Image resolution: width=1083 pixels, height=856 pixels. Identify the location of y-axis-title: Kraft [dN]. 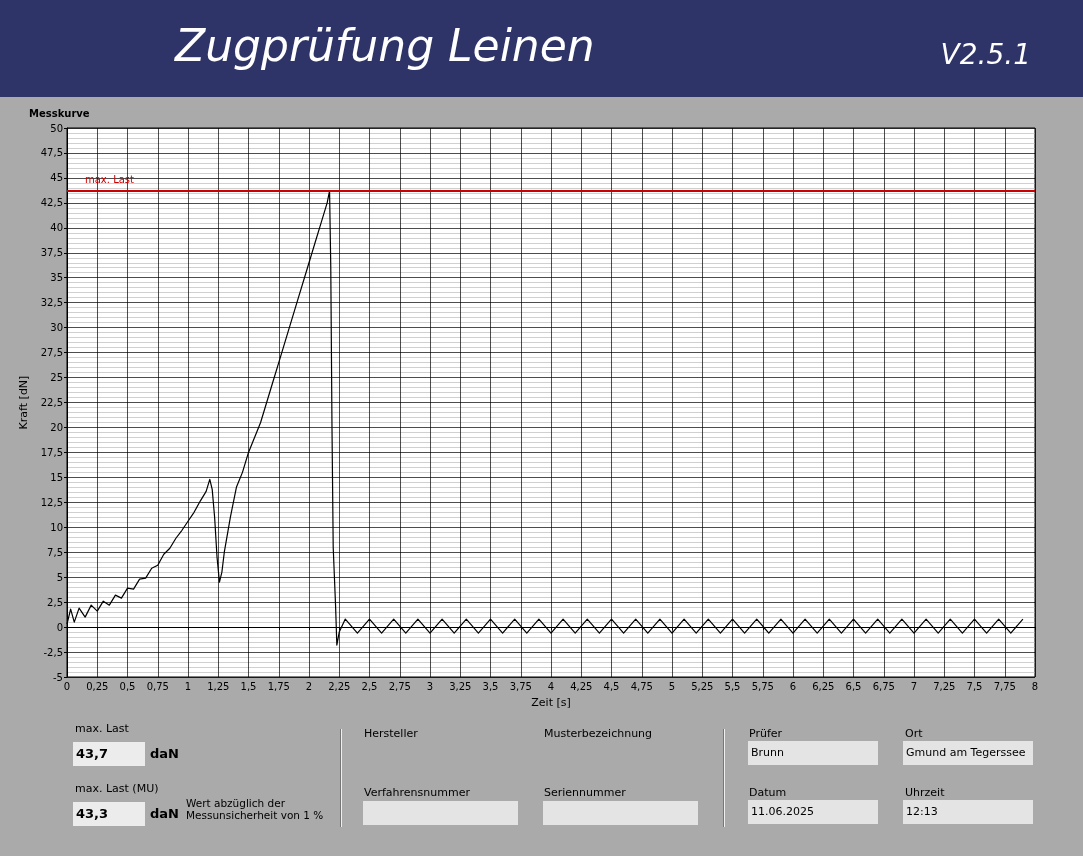
(23, 402).